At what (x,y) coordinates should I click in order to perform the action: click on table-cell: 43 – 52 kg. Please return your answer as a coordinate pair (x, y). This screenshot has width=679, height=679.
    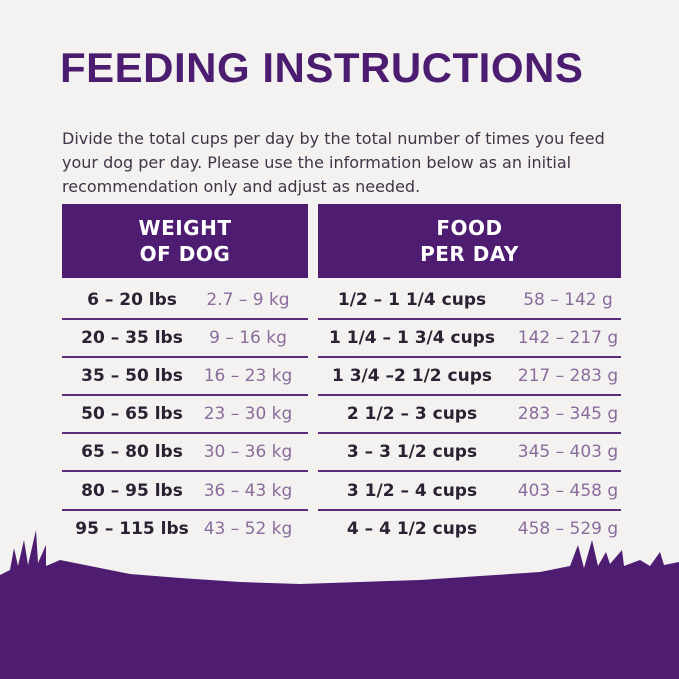
    Looking at the image, I should click on (248, 528).